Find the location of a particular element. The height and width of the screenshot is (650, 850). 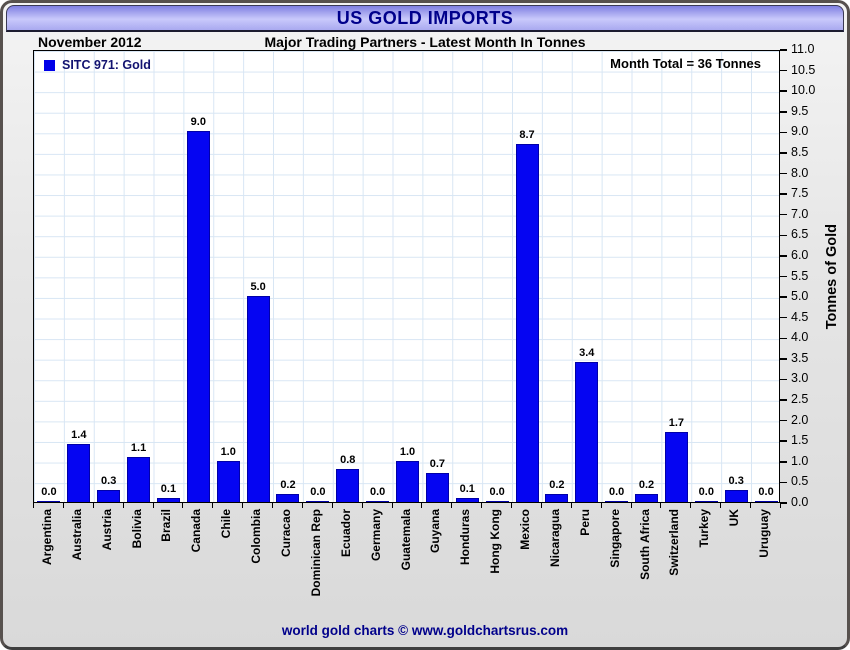

bar-value-label: 5.0 is located at coordinates (258, 287).